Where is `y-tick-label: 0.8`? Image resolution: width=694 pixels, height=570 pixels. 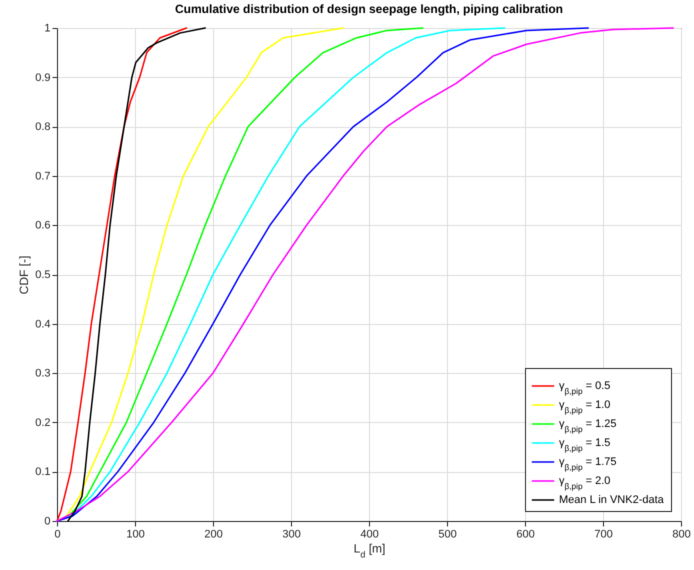 y-tick-label: 0.8 is located at coordinates (42, 127).